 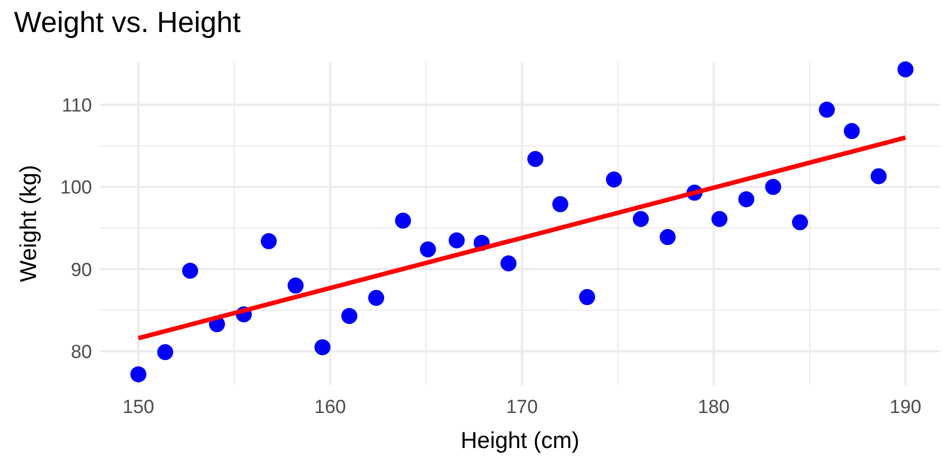 I want to click on chart-title: Weight vs. Height, so click(x=127, y=23).